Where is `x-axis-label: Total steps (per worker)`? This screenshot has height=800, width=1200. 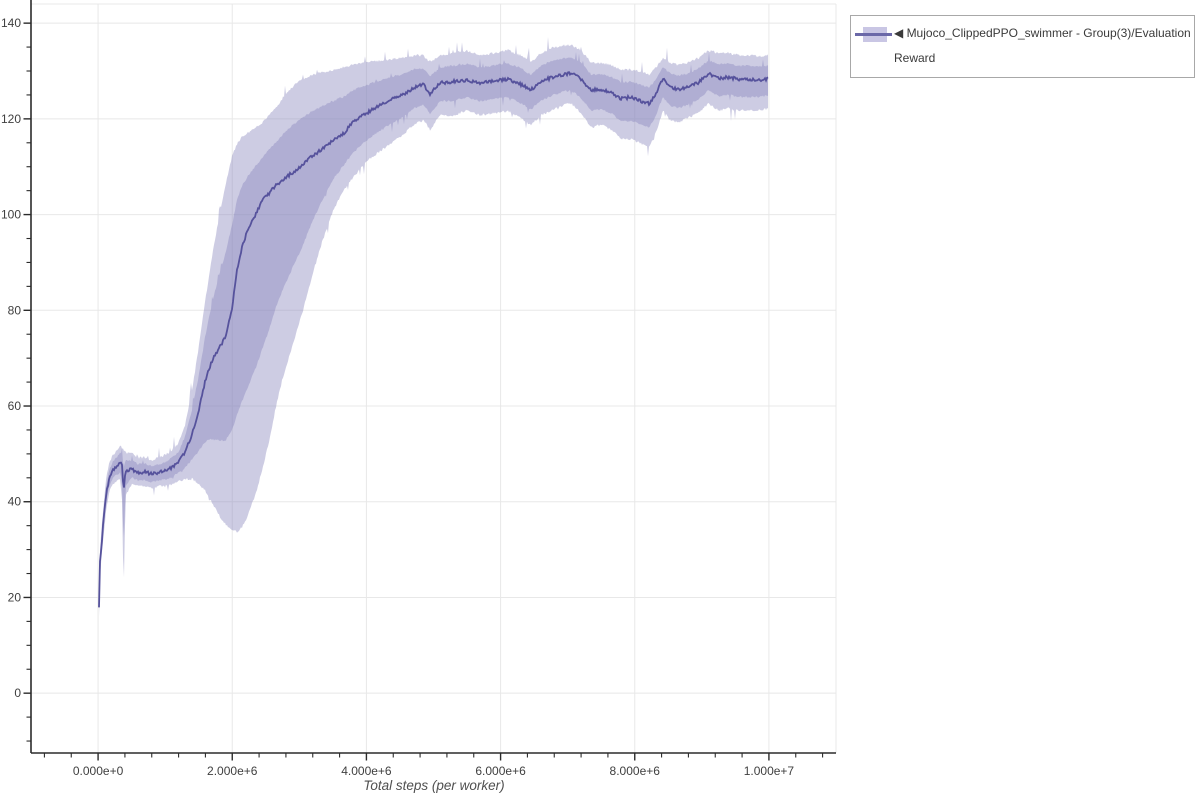 x-axis-label: Total steps (per worker) is located at coordinates (434, 785).